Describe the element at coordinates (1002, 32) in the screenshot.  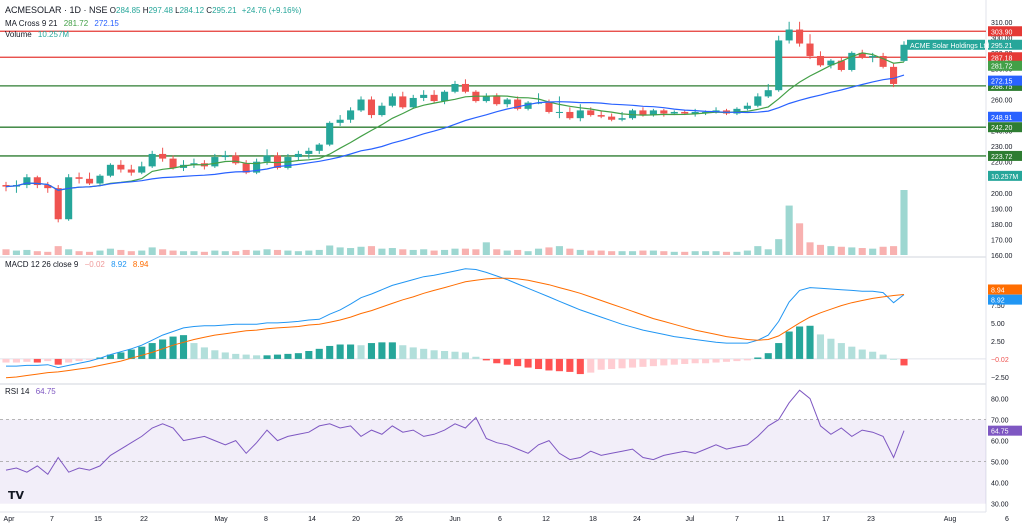
I see `level-tag: 303.90` at that location.